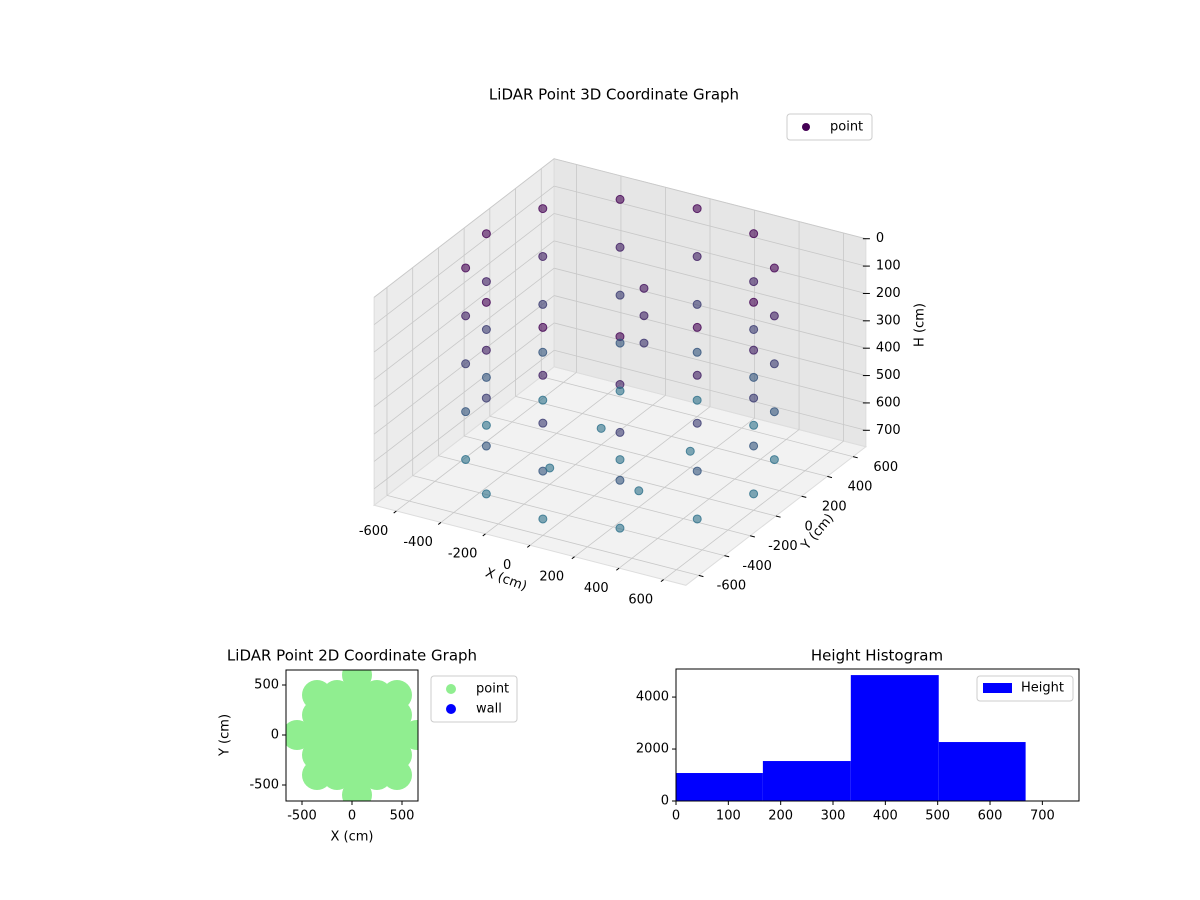  What do you see at coordinates (732, 586) in the screenshot?
I see `y-tick-label: -600` at bounding box center [732, 586].